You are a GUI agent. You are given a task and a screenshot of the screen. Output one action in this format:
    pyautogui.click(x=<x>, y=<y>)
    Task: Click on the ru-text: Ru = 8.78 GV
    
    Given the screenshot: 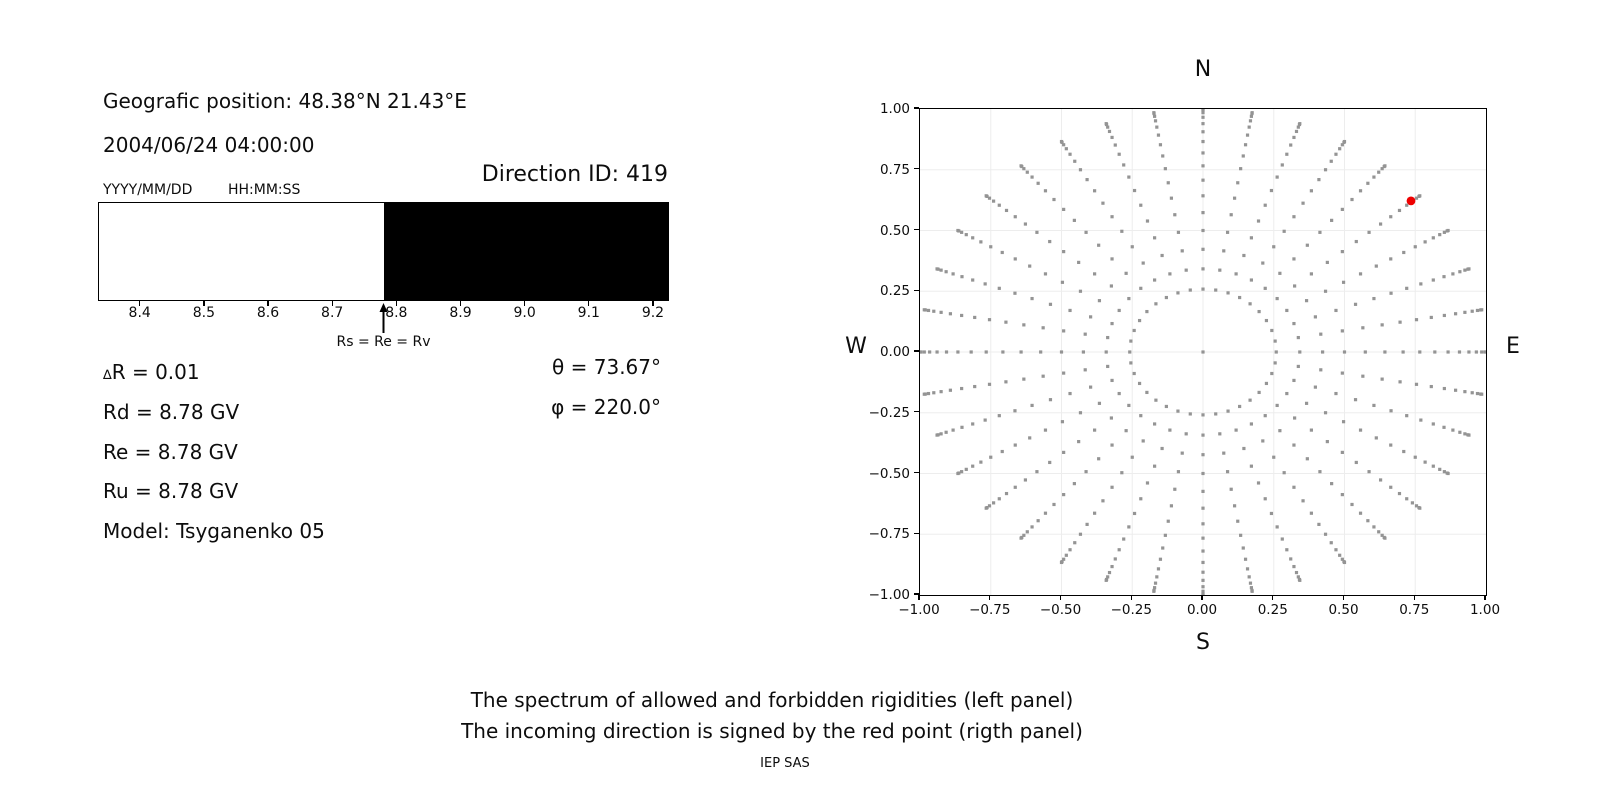 What is the action you would take?
    pyautogui.click(x=171, y=491)
    